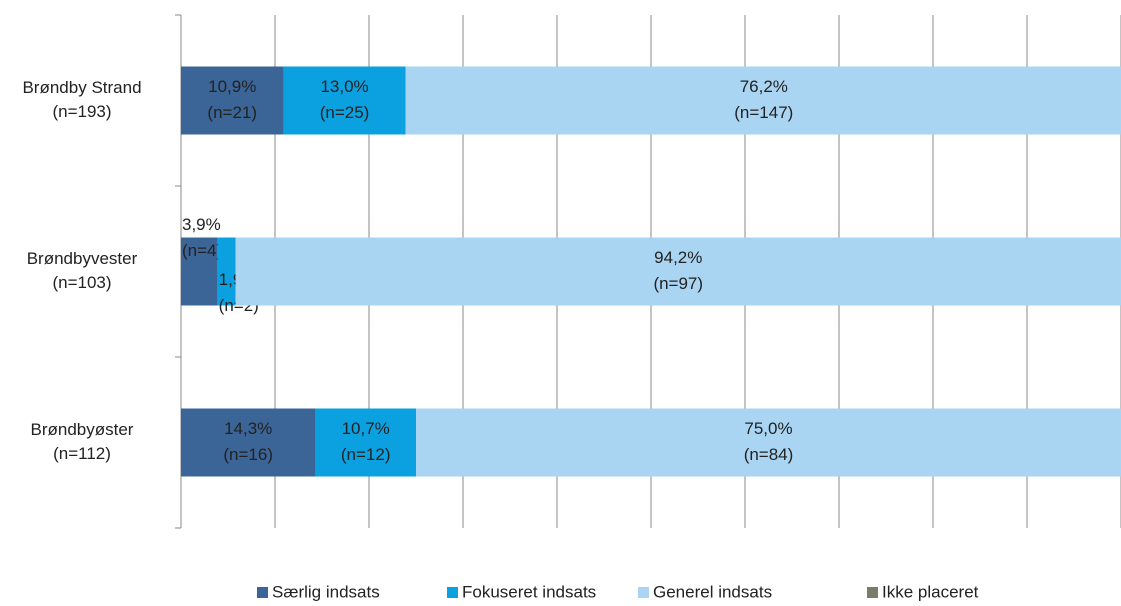 This screenshot has width=1121, height=606. Describe the element at coordinates (81, 111) in the screenshot. I see `y-tick-label: (n=193)` at that location.